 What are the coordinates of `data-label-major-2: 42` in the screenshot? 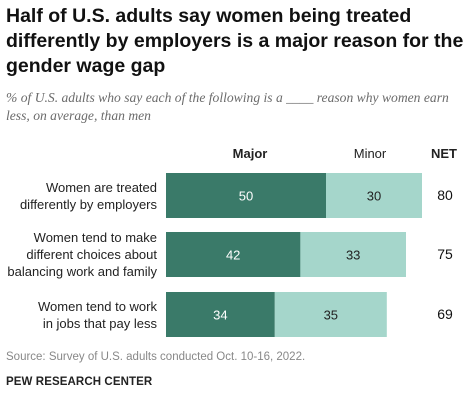 It's located at (233, 255).